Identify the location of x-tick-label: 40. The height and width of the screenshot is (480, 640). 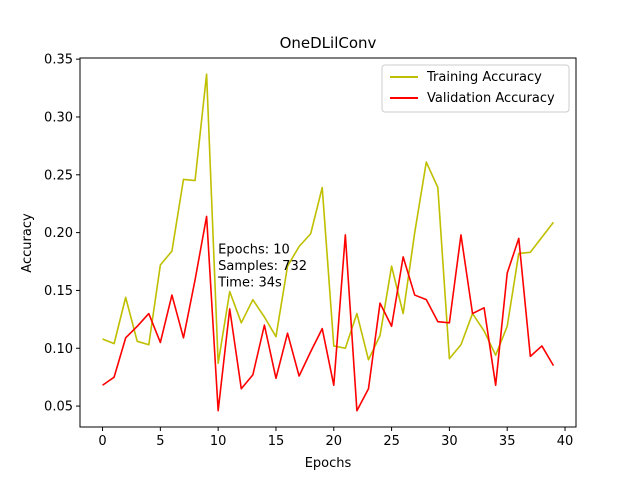
(565, 441).